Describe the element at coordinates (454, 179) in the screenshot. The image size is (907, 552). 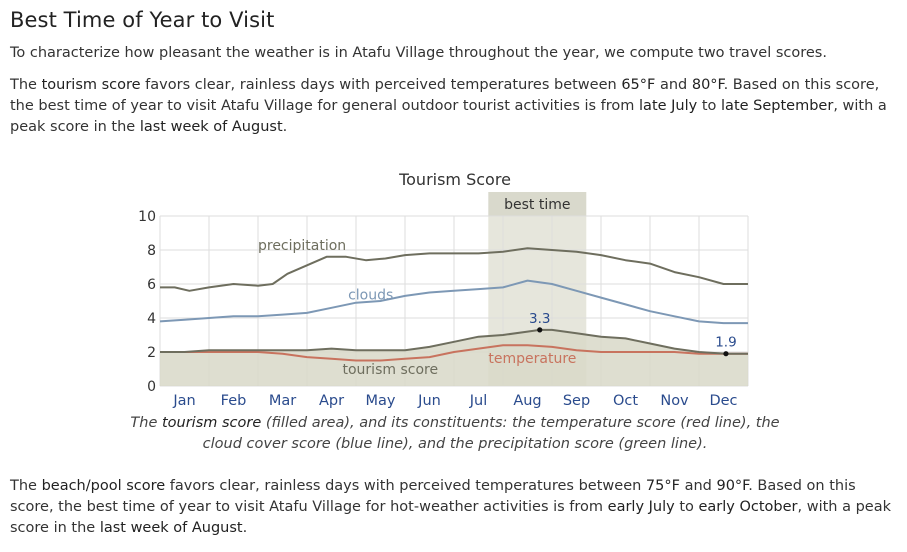
I see `chart-title: Tourism Score` at that location.